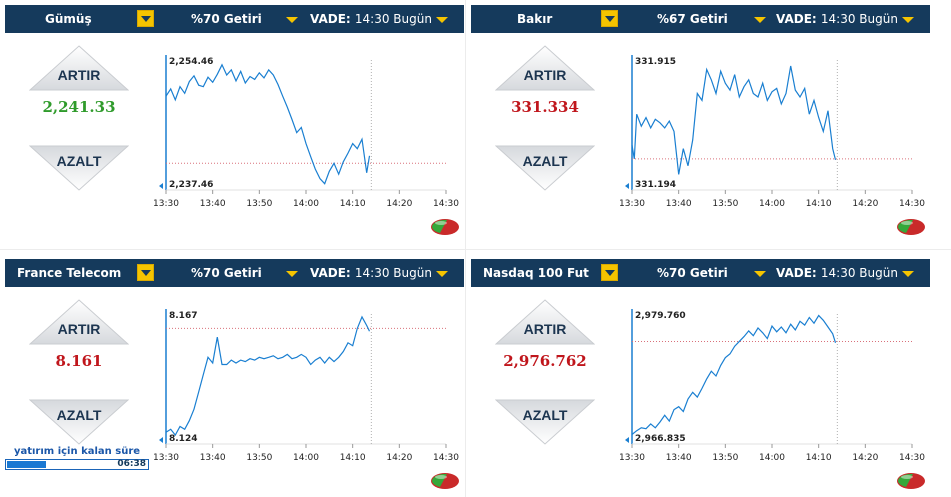 Image resolution: width=951 pixels, height=497 pixels. Describe the element at coordinates (772, 458) in the screenshot. I see `x-tick-label: 14:00` at that location.